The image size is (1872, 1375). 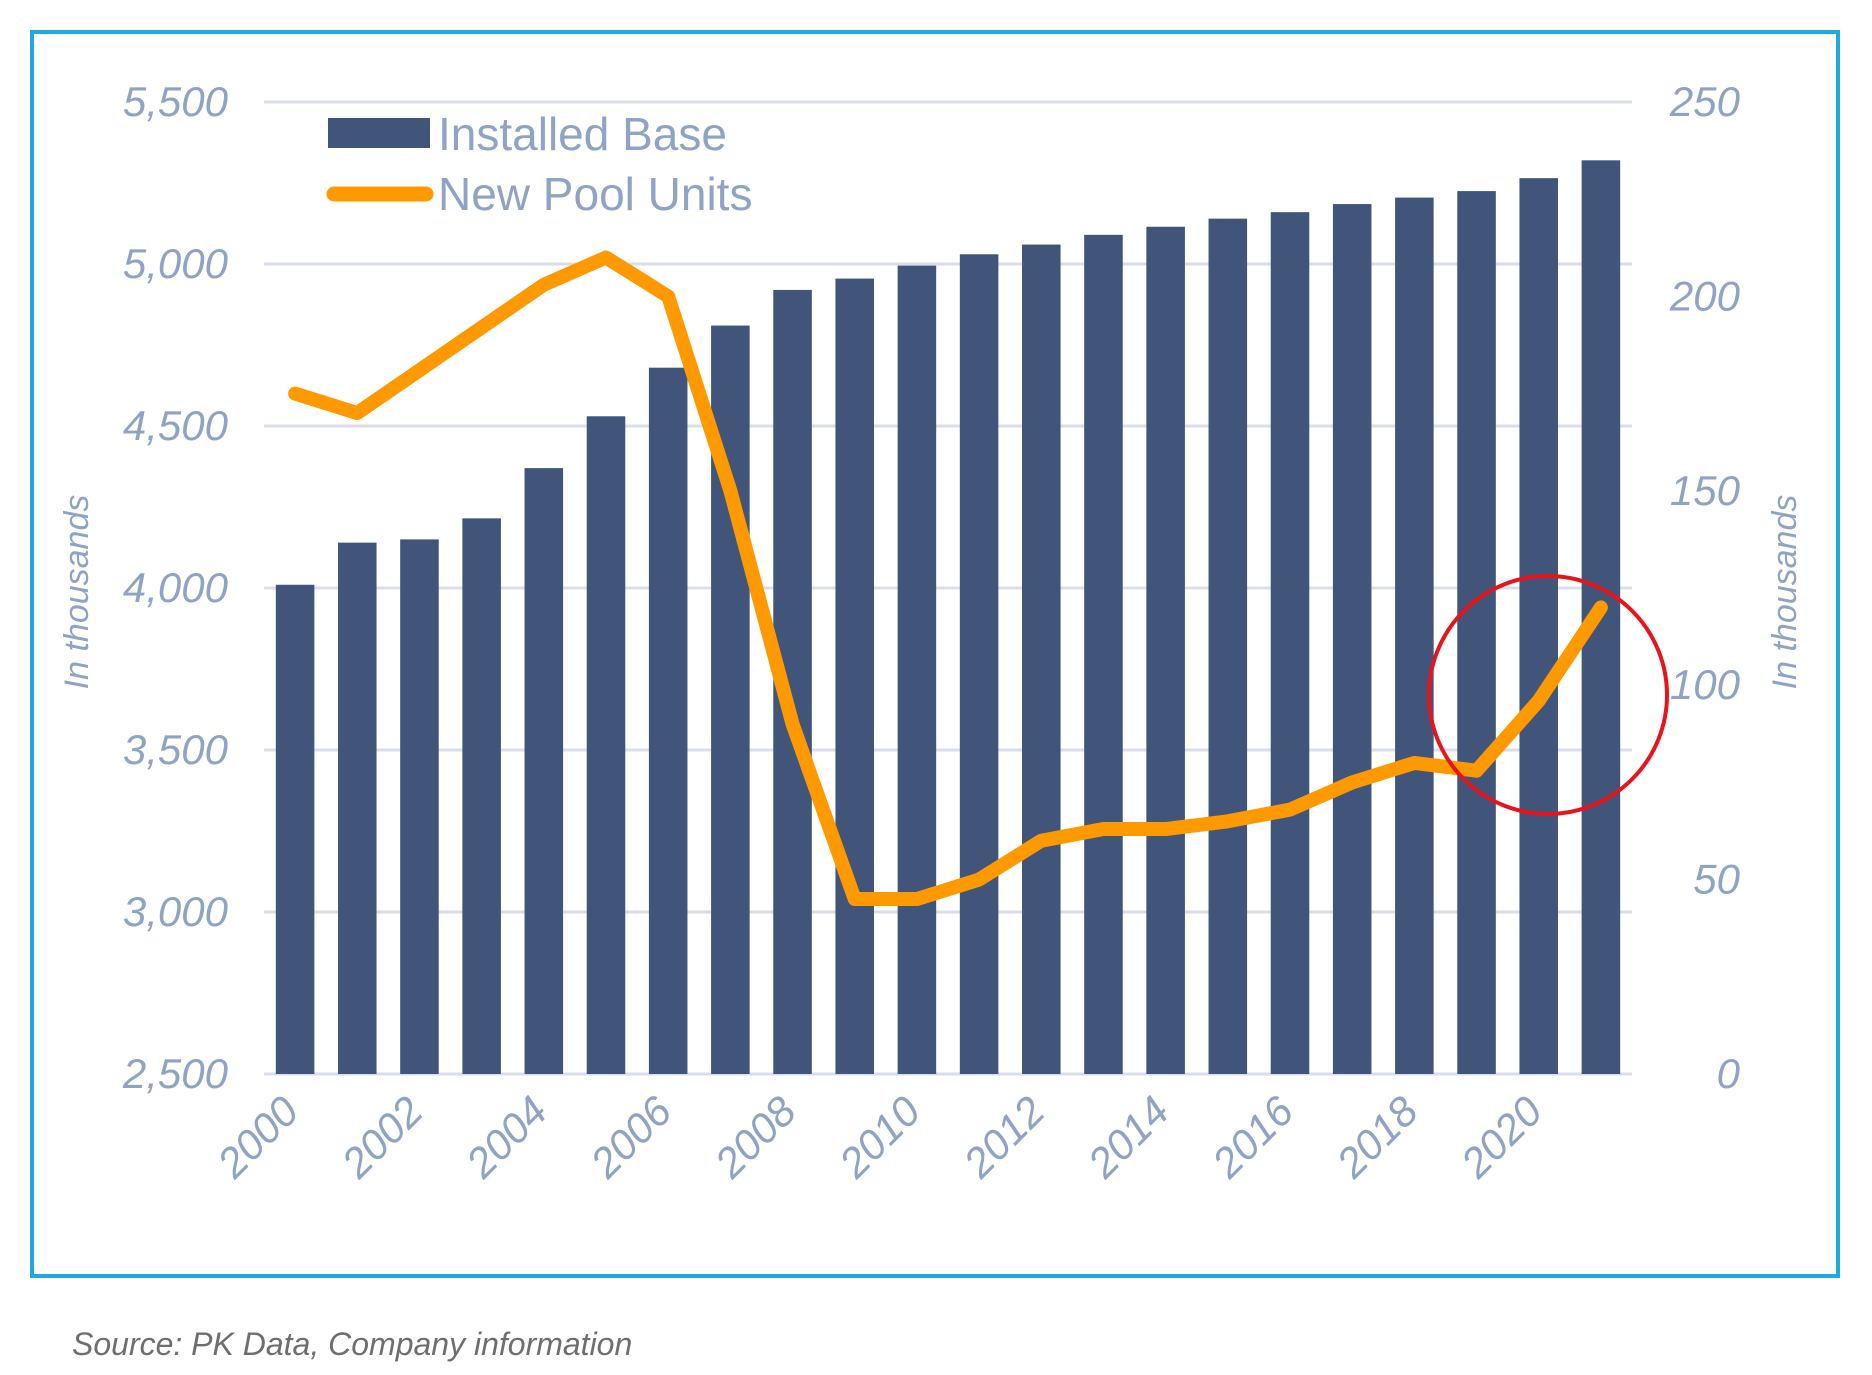 What do you see at coordinates (1705, 490) in the screenshot?
I see `right-tick-label: 150` at bounding box center [1705, 490].